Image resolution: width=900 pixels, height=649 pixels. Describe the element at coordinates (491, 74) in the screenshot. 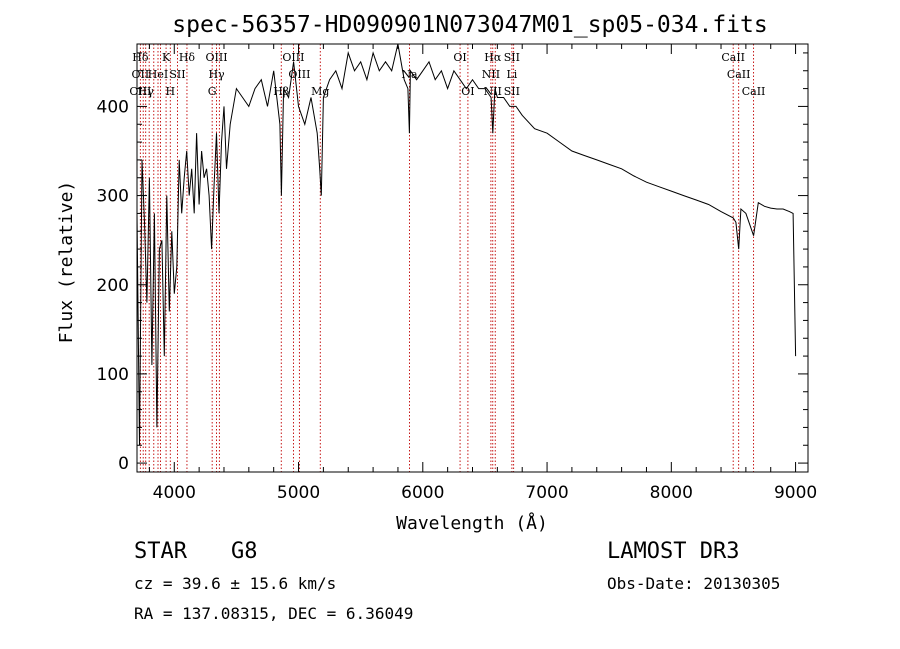

I see `line-label-21-mid: NII` at that location.